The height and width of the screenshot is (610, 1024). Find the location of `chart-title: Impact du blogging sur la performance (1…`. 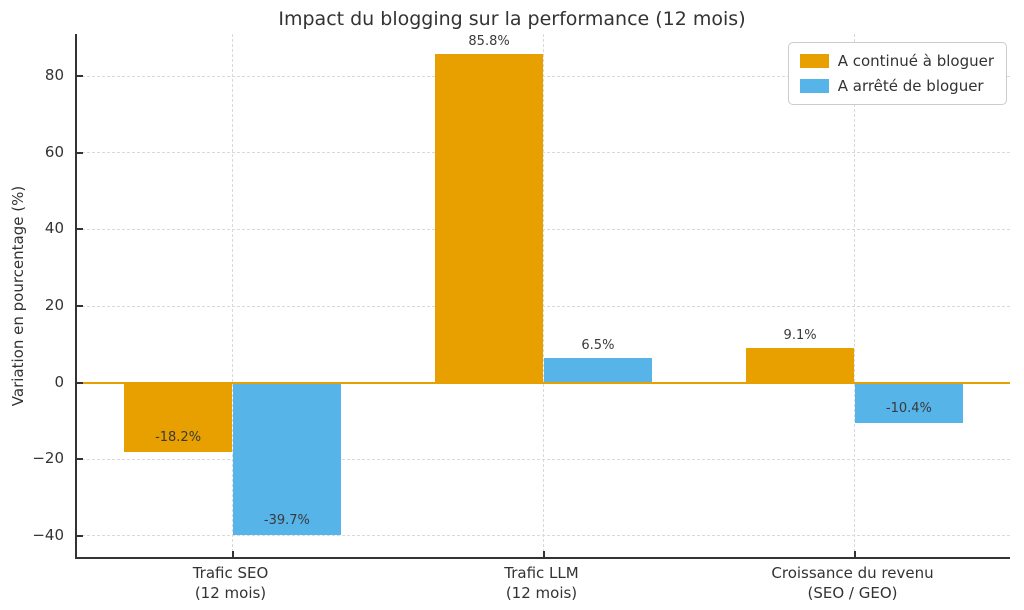

chart-title: Impact du blogging sur la performance (1… is located at coordinates (512, 19).